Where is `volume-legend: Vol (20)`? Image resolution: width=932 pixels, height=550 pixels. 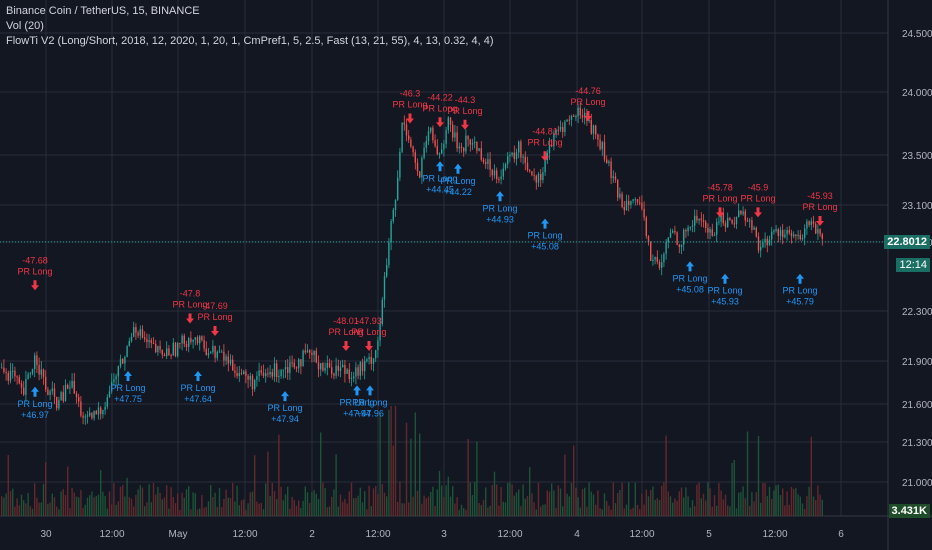 volume-legend: Vol (20) is located at coordinates (25, 26).